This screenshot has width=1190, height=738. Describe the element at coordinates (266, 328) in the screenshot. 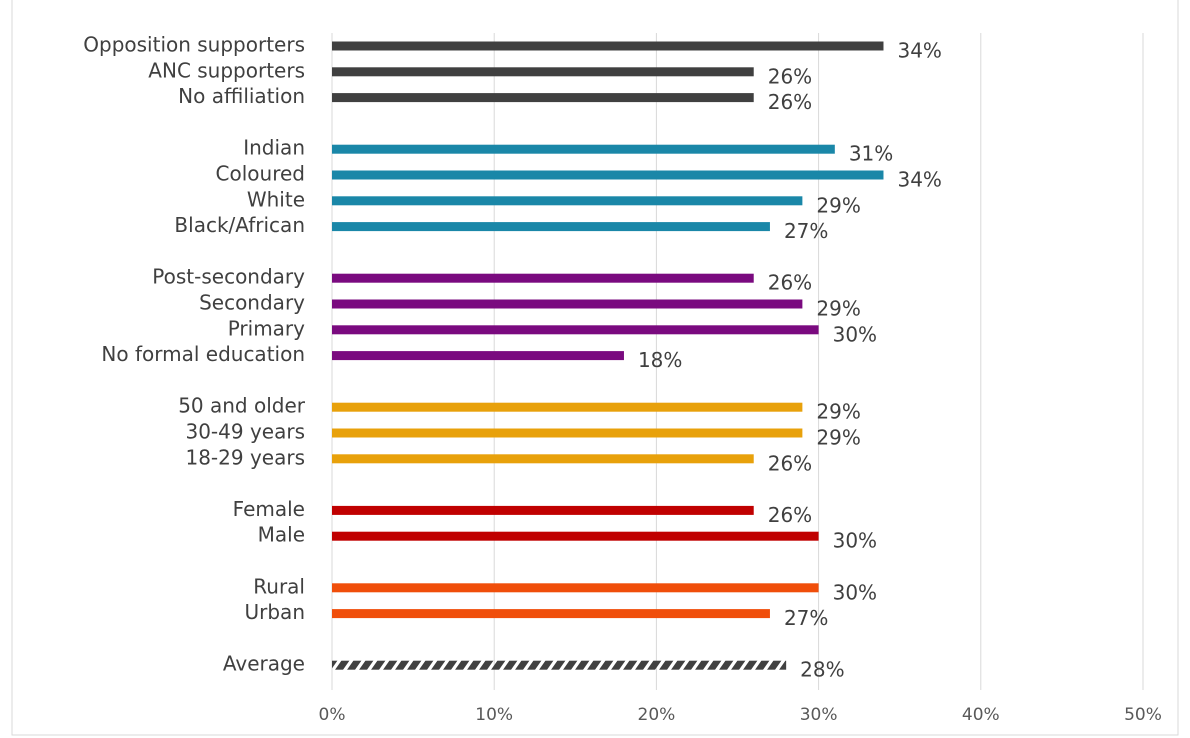

I see `category-label: Primary` at that location.